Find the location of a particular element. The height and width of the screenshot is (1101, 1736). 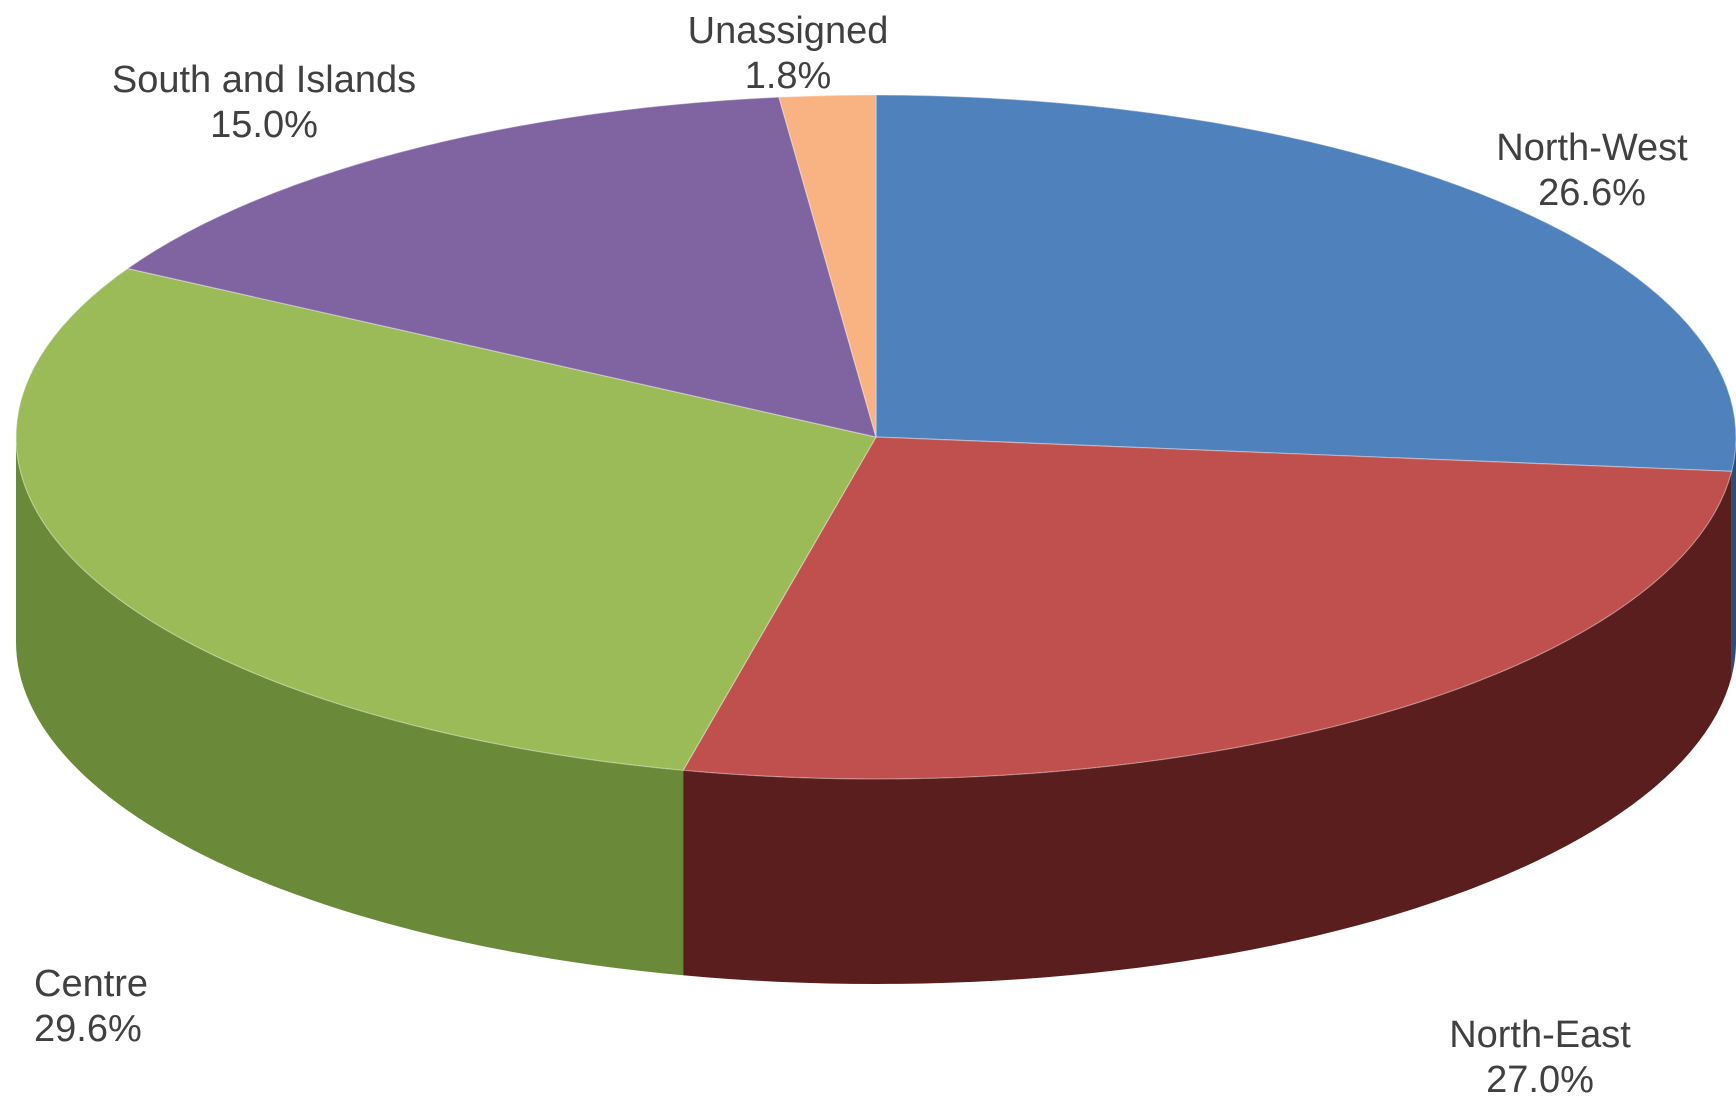

slice-percent-label: 29.6% is located at coordinates (88, 1029).